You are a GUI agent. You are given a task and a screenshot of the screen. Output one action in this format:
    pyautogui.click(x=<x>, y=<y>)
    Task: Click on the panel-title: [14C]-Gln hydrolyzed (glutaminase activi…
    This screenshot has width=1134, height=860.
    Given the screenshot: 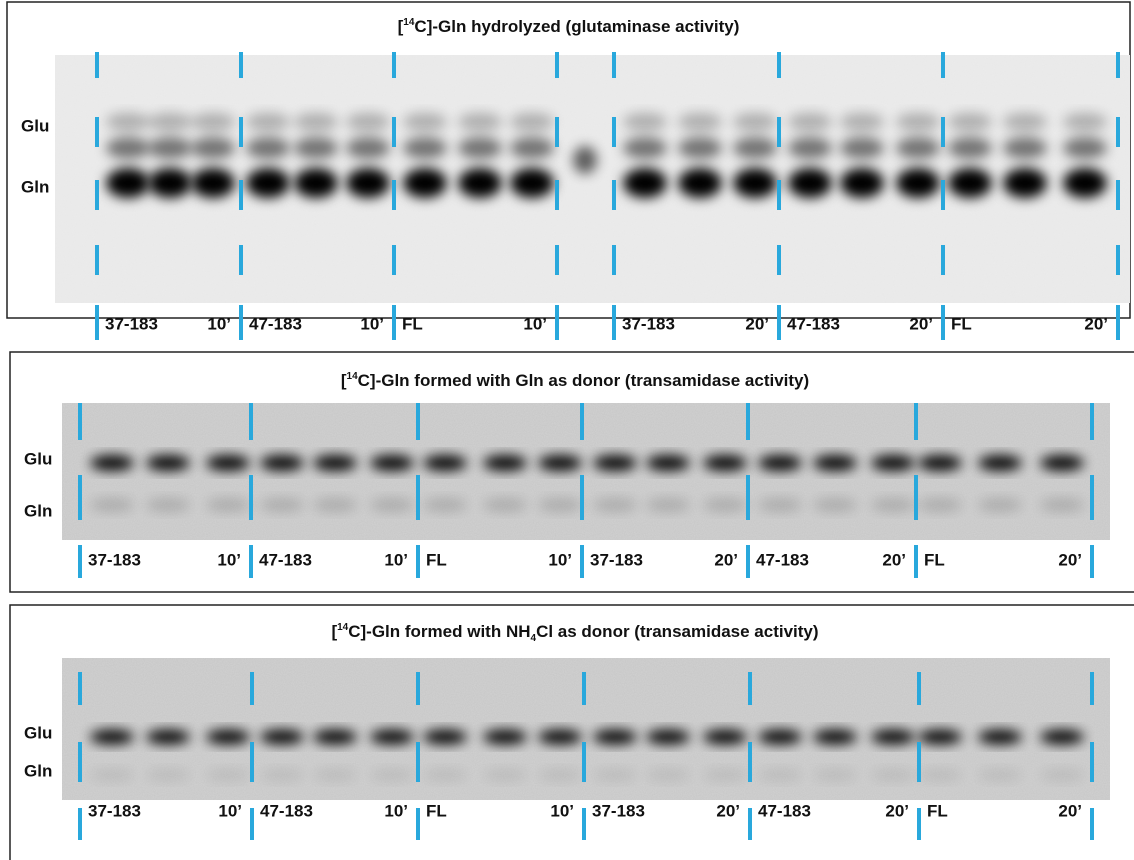 What is the action you would take?
    pyautogui.click(x=569, y=26)
    